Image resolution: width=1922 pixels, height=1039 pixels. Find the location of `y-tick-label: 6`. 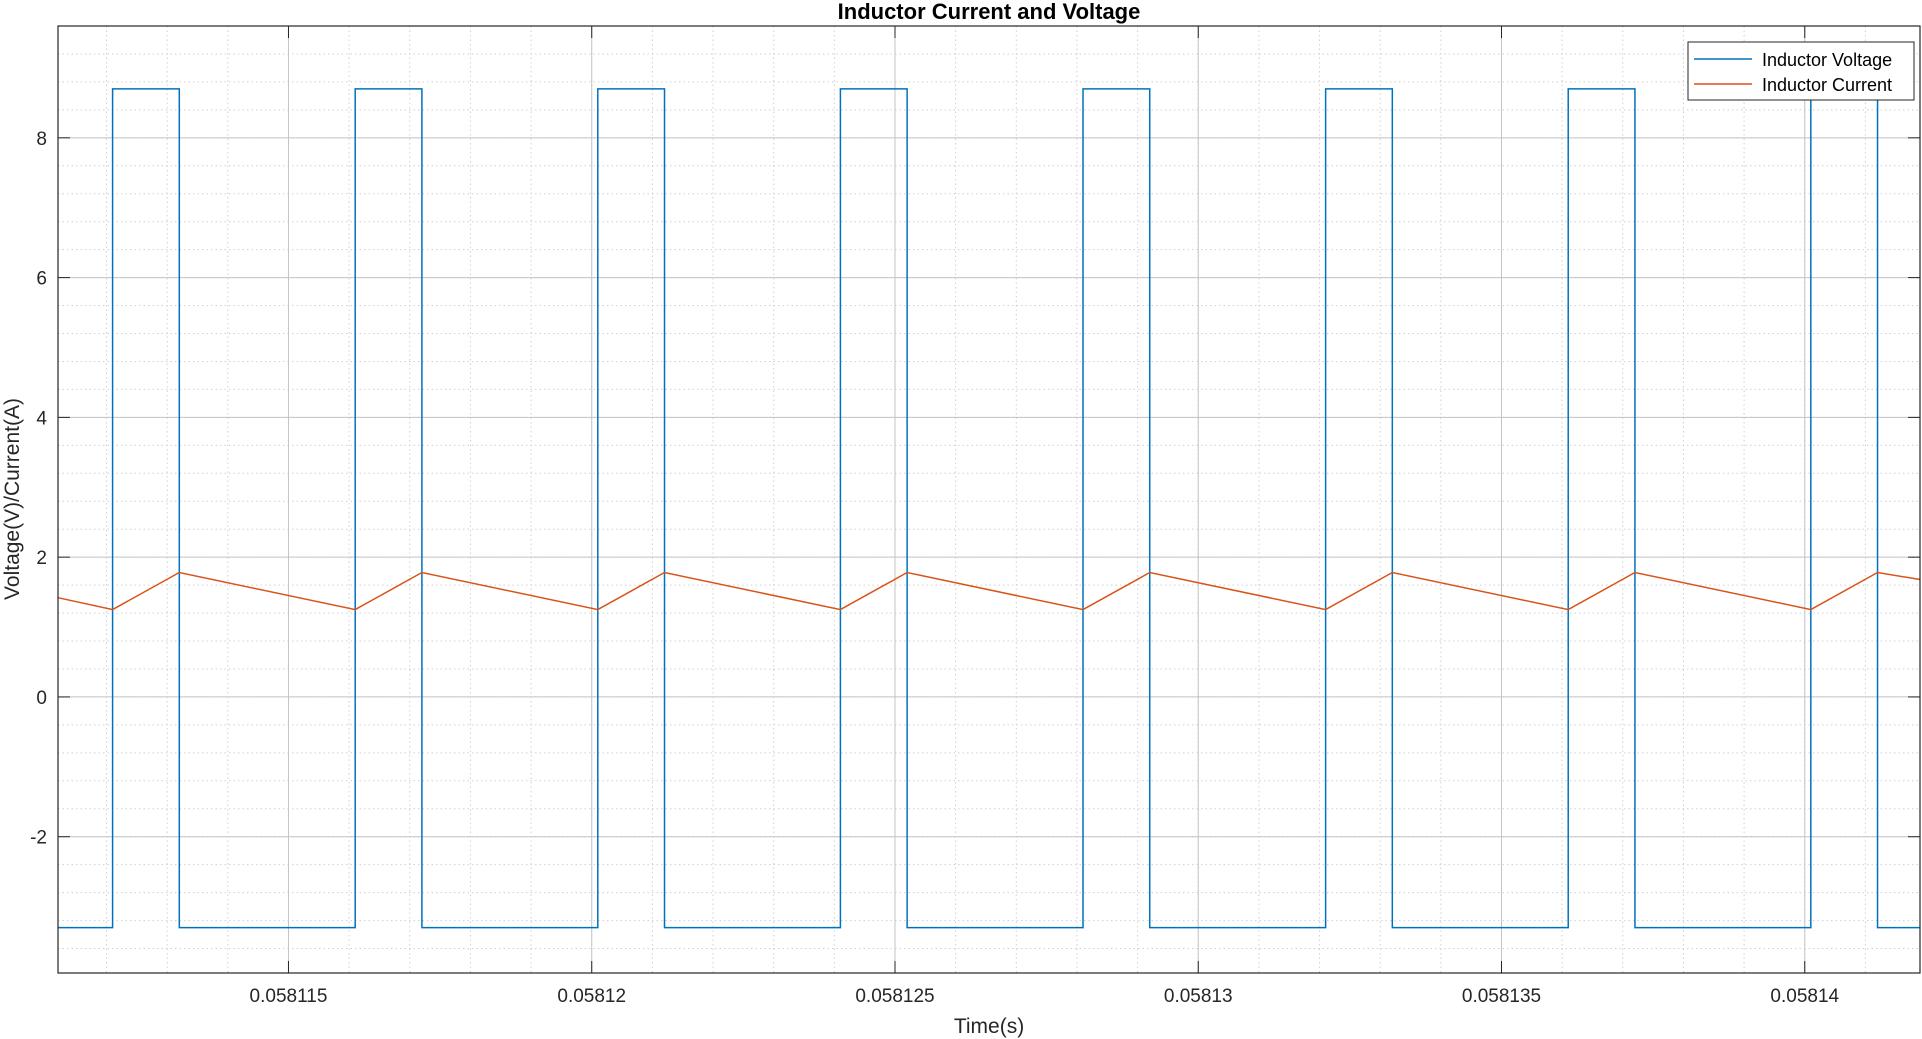

y-tick-label: 6 is located at coordinates (41, 279).